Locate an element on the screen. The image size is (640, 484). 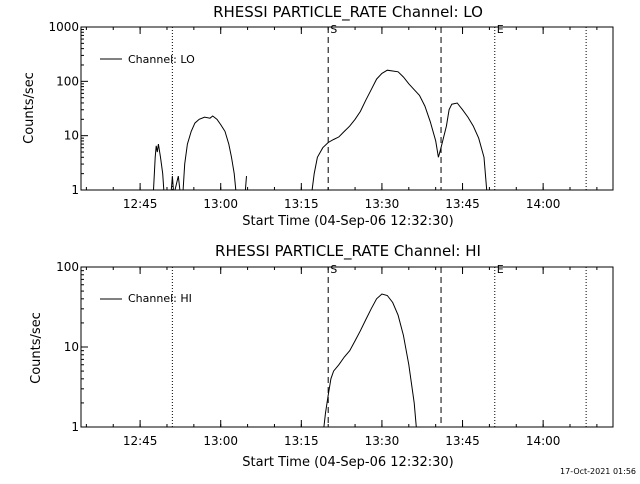
timestamp-footer: 17-Oct-2021 01:56 is located at coordinates (598, 471).